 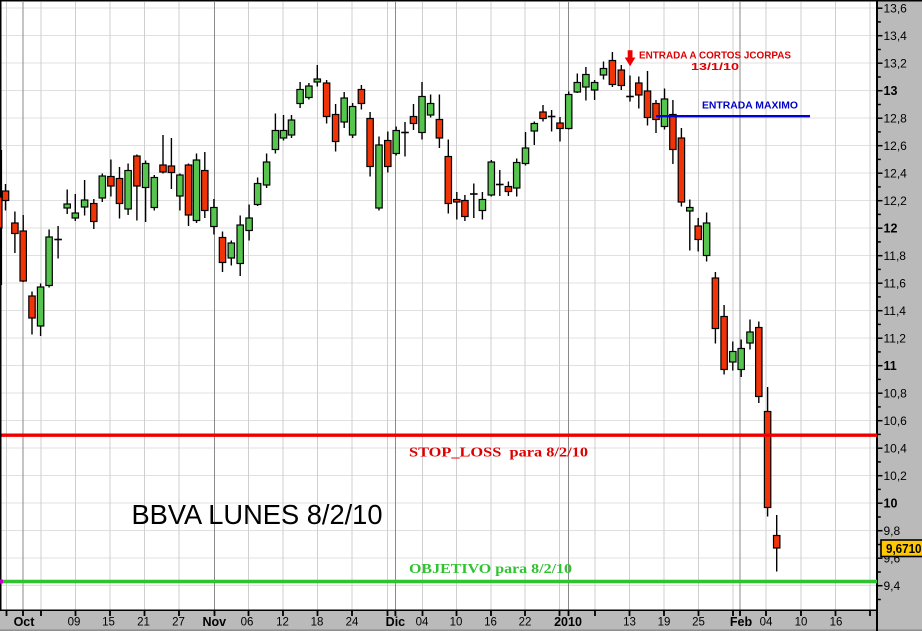 I want to click on svg-text: 10,4, so click(x=896, y=449).